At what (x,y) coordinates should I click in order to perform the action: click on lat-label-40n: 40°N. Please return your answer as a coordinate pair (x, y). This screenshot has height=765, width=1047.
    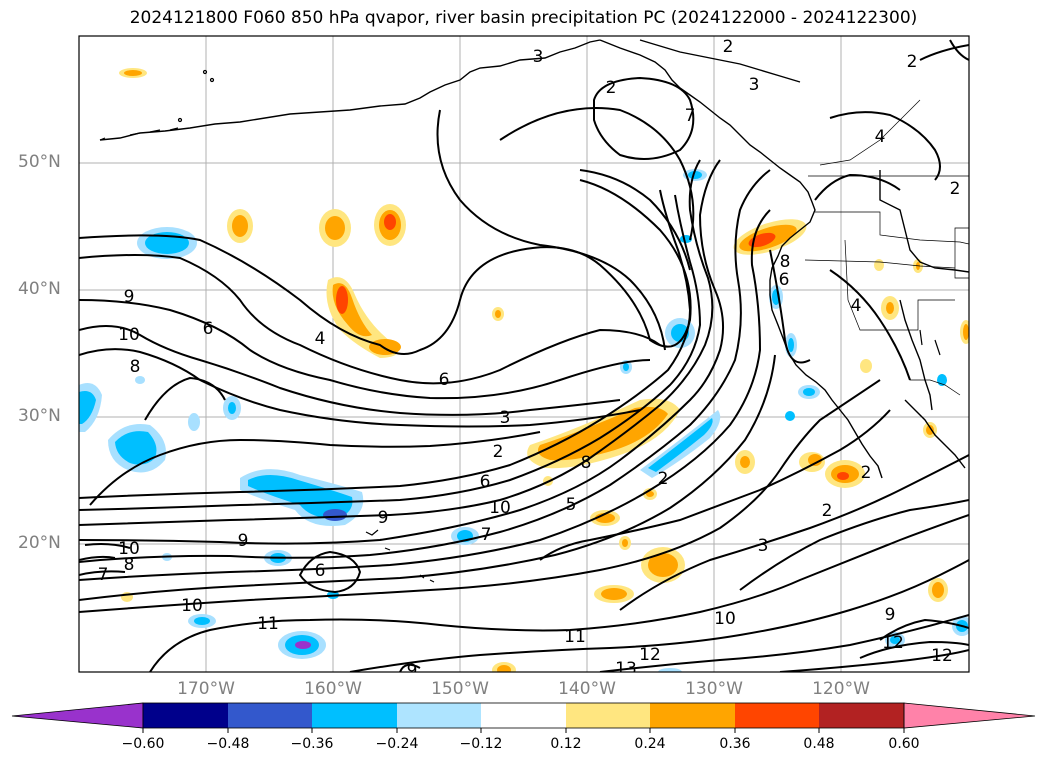
    Looking at the image, I should click on (39, 289).